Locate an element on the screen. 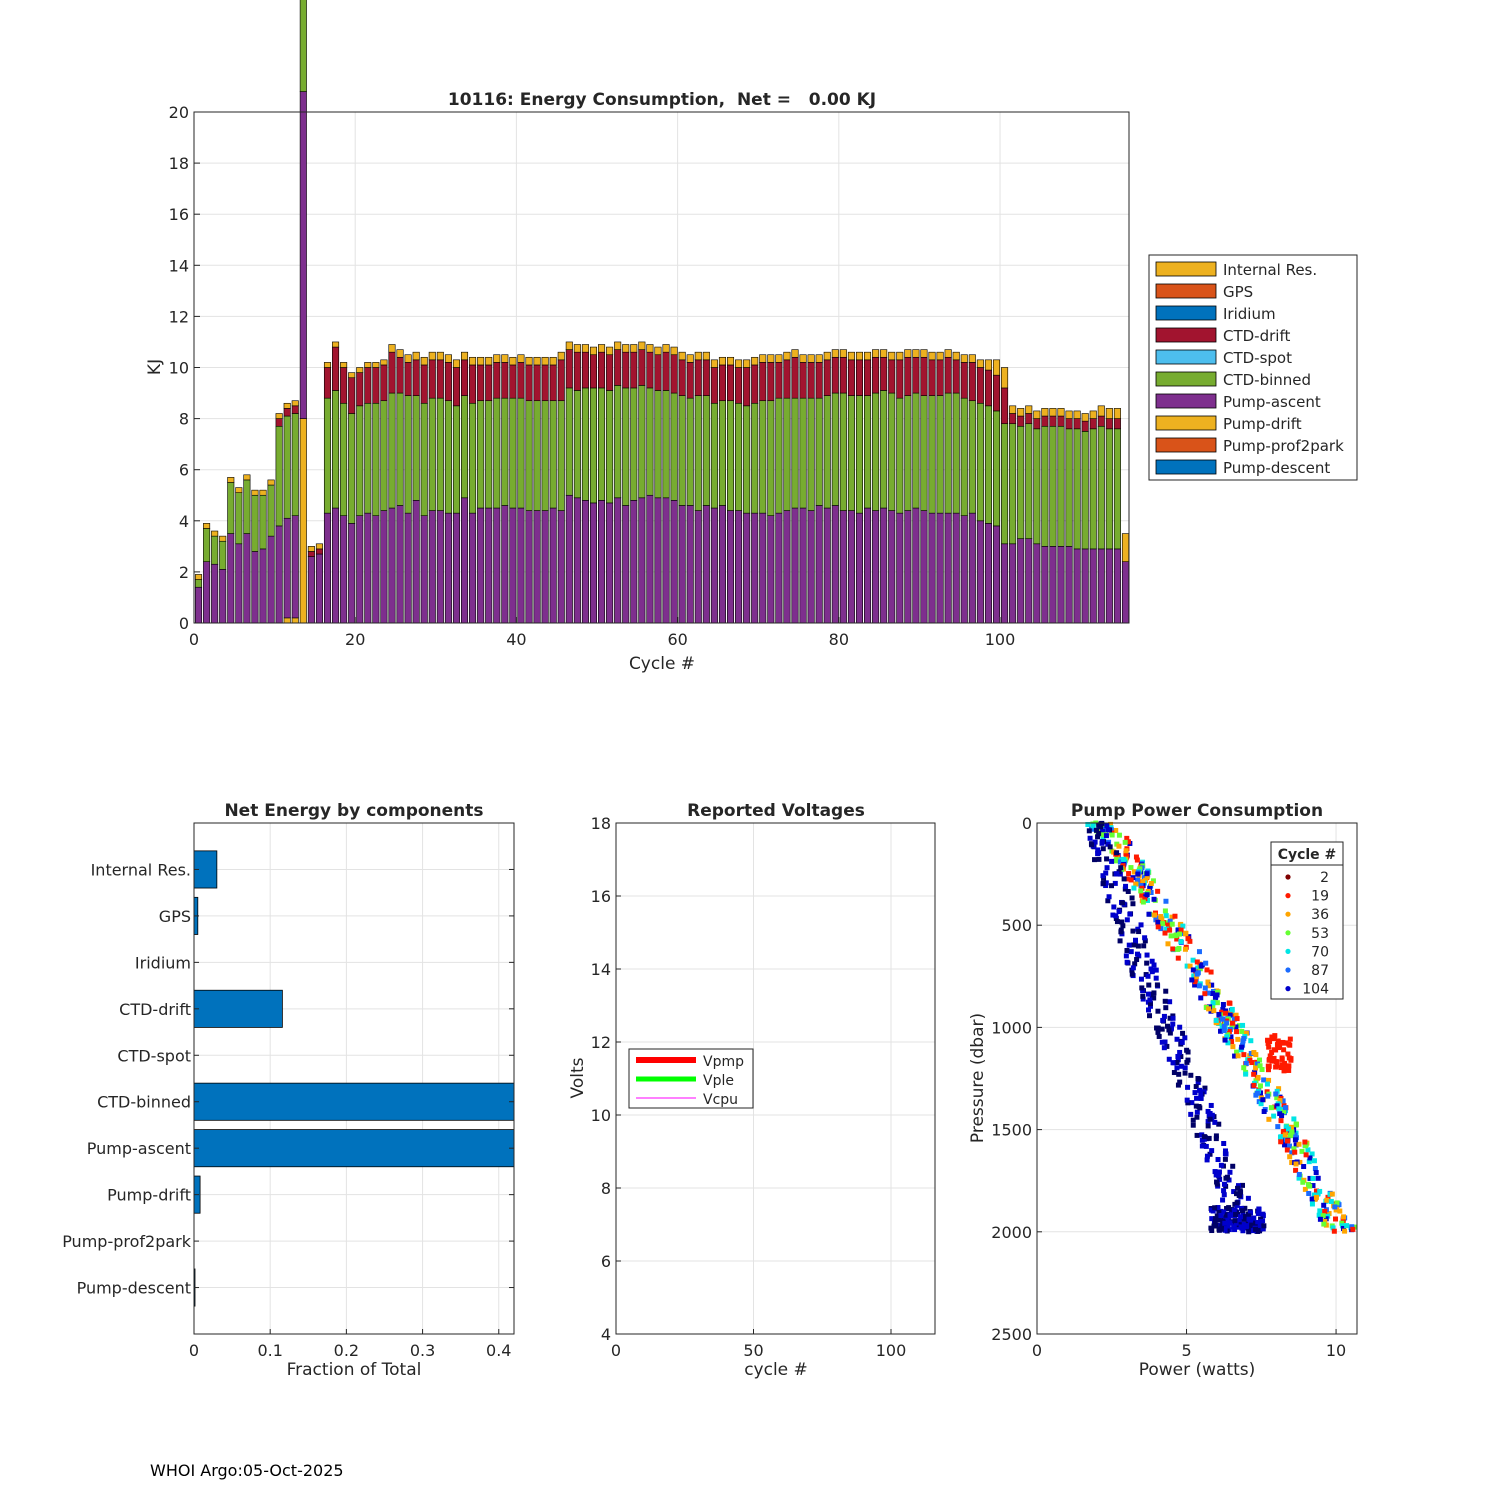  components-bar is located at coordinates (238, 1008).